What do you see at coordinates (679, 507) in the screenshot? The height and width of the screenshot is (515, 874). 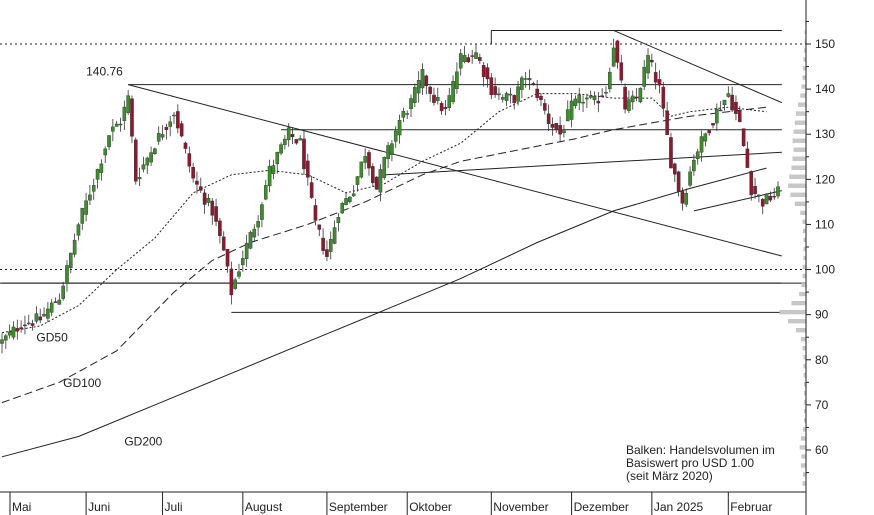 I see `x-tick-label: Jan 2025` at bounding box center [679, 507].